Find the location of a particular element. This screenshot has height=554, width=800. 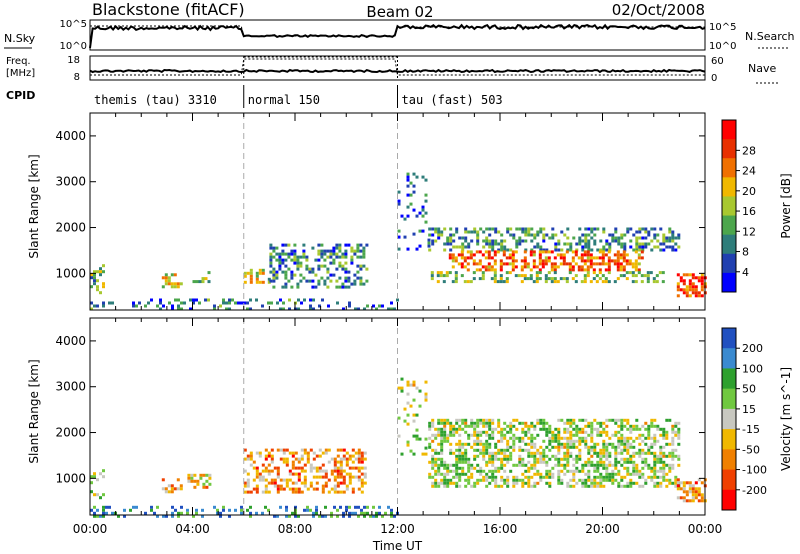

cpid-segment-label: tau (fast) 503 is located at coordinates (452, 100).